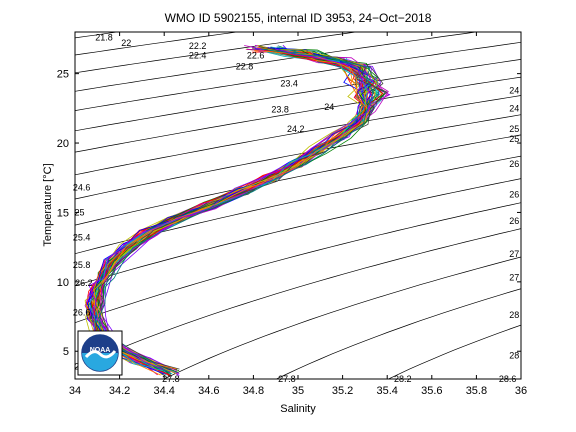 This screenshot has width=576, height=432. I want to click on noaa-logo: NOAA, so click(100, 353).